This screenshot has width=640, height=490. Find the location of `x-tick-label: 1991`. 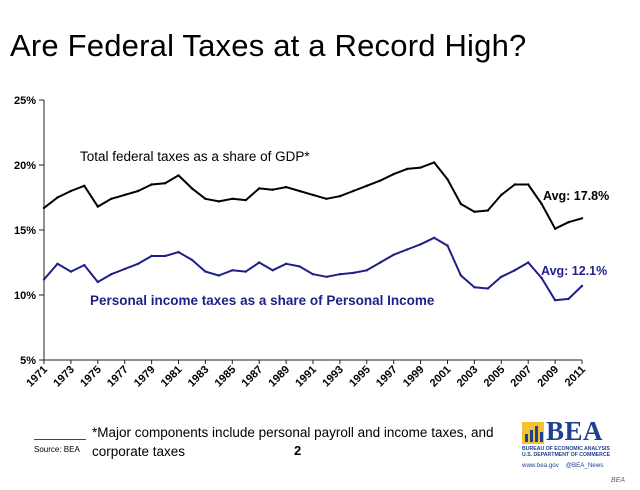

x-tick-label: 1991 is located at coordinates (306, 377).